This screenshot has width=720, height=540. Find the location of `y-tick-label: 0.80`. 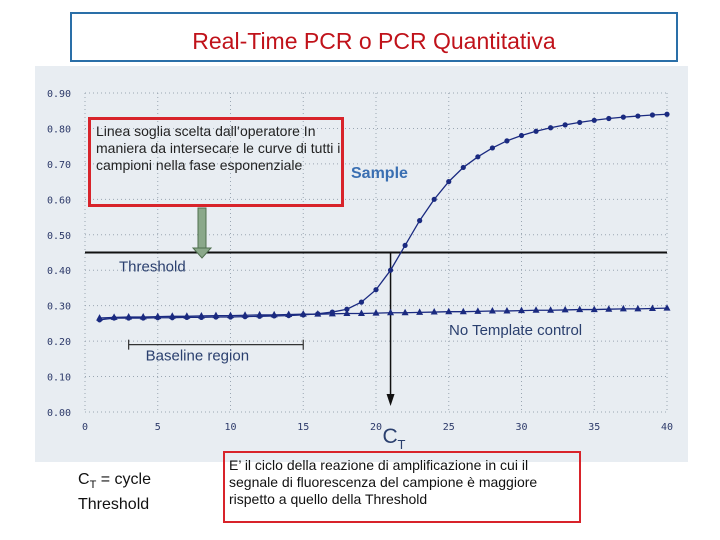

y-tick-label: 0.80 is located at coordinates (59, 129).